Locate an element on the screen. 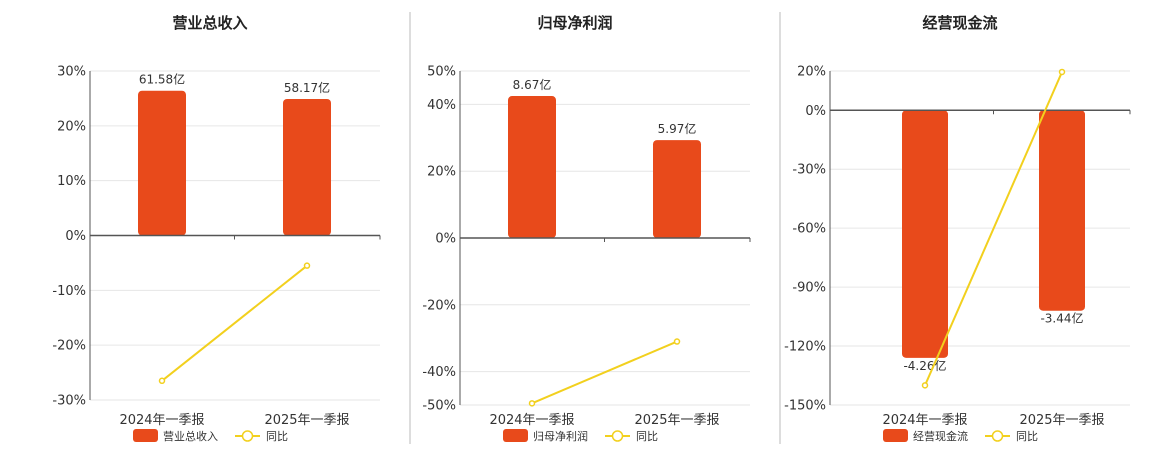  y-tick-label: -120% is located at coordinates (805, 347).